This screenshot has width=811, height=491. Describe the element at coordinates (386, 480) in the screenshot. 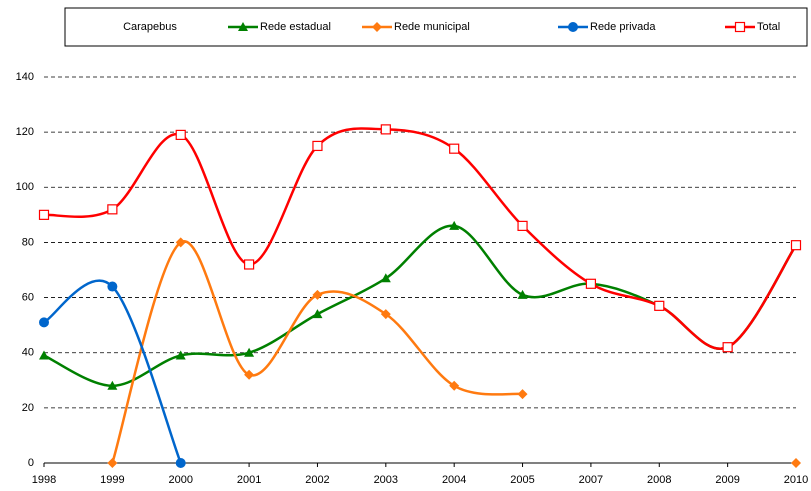

I see `x-tick-label: 2003` at that location.